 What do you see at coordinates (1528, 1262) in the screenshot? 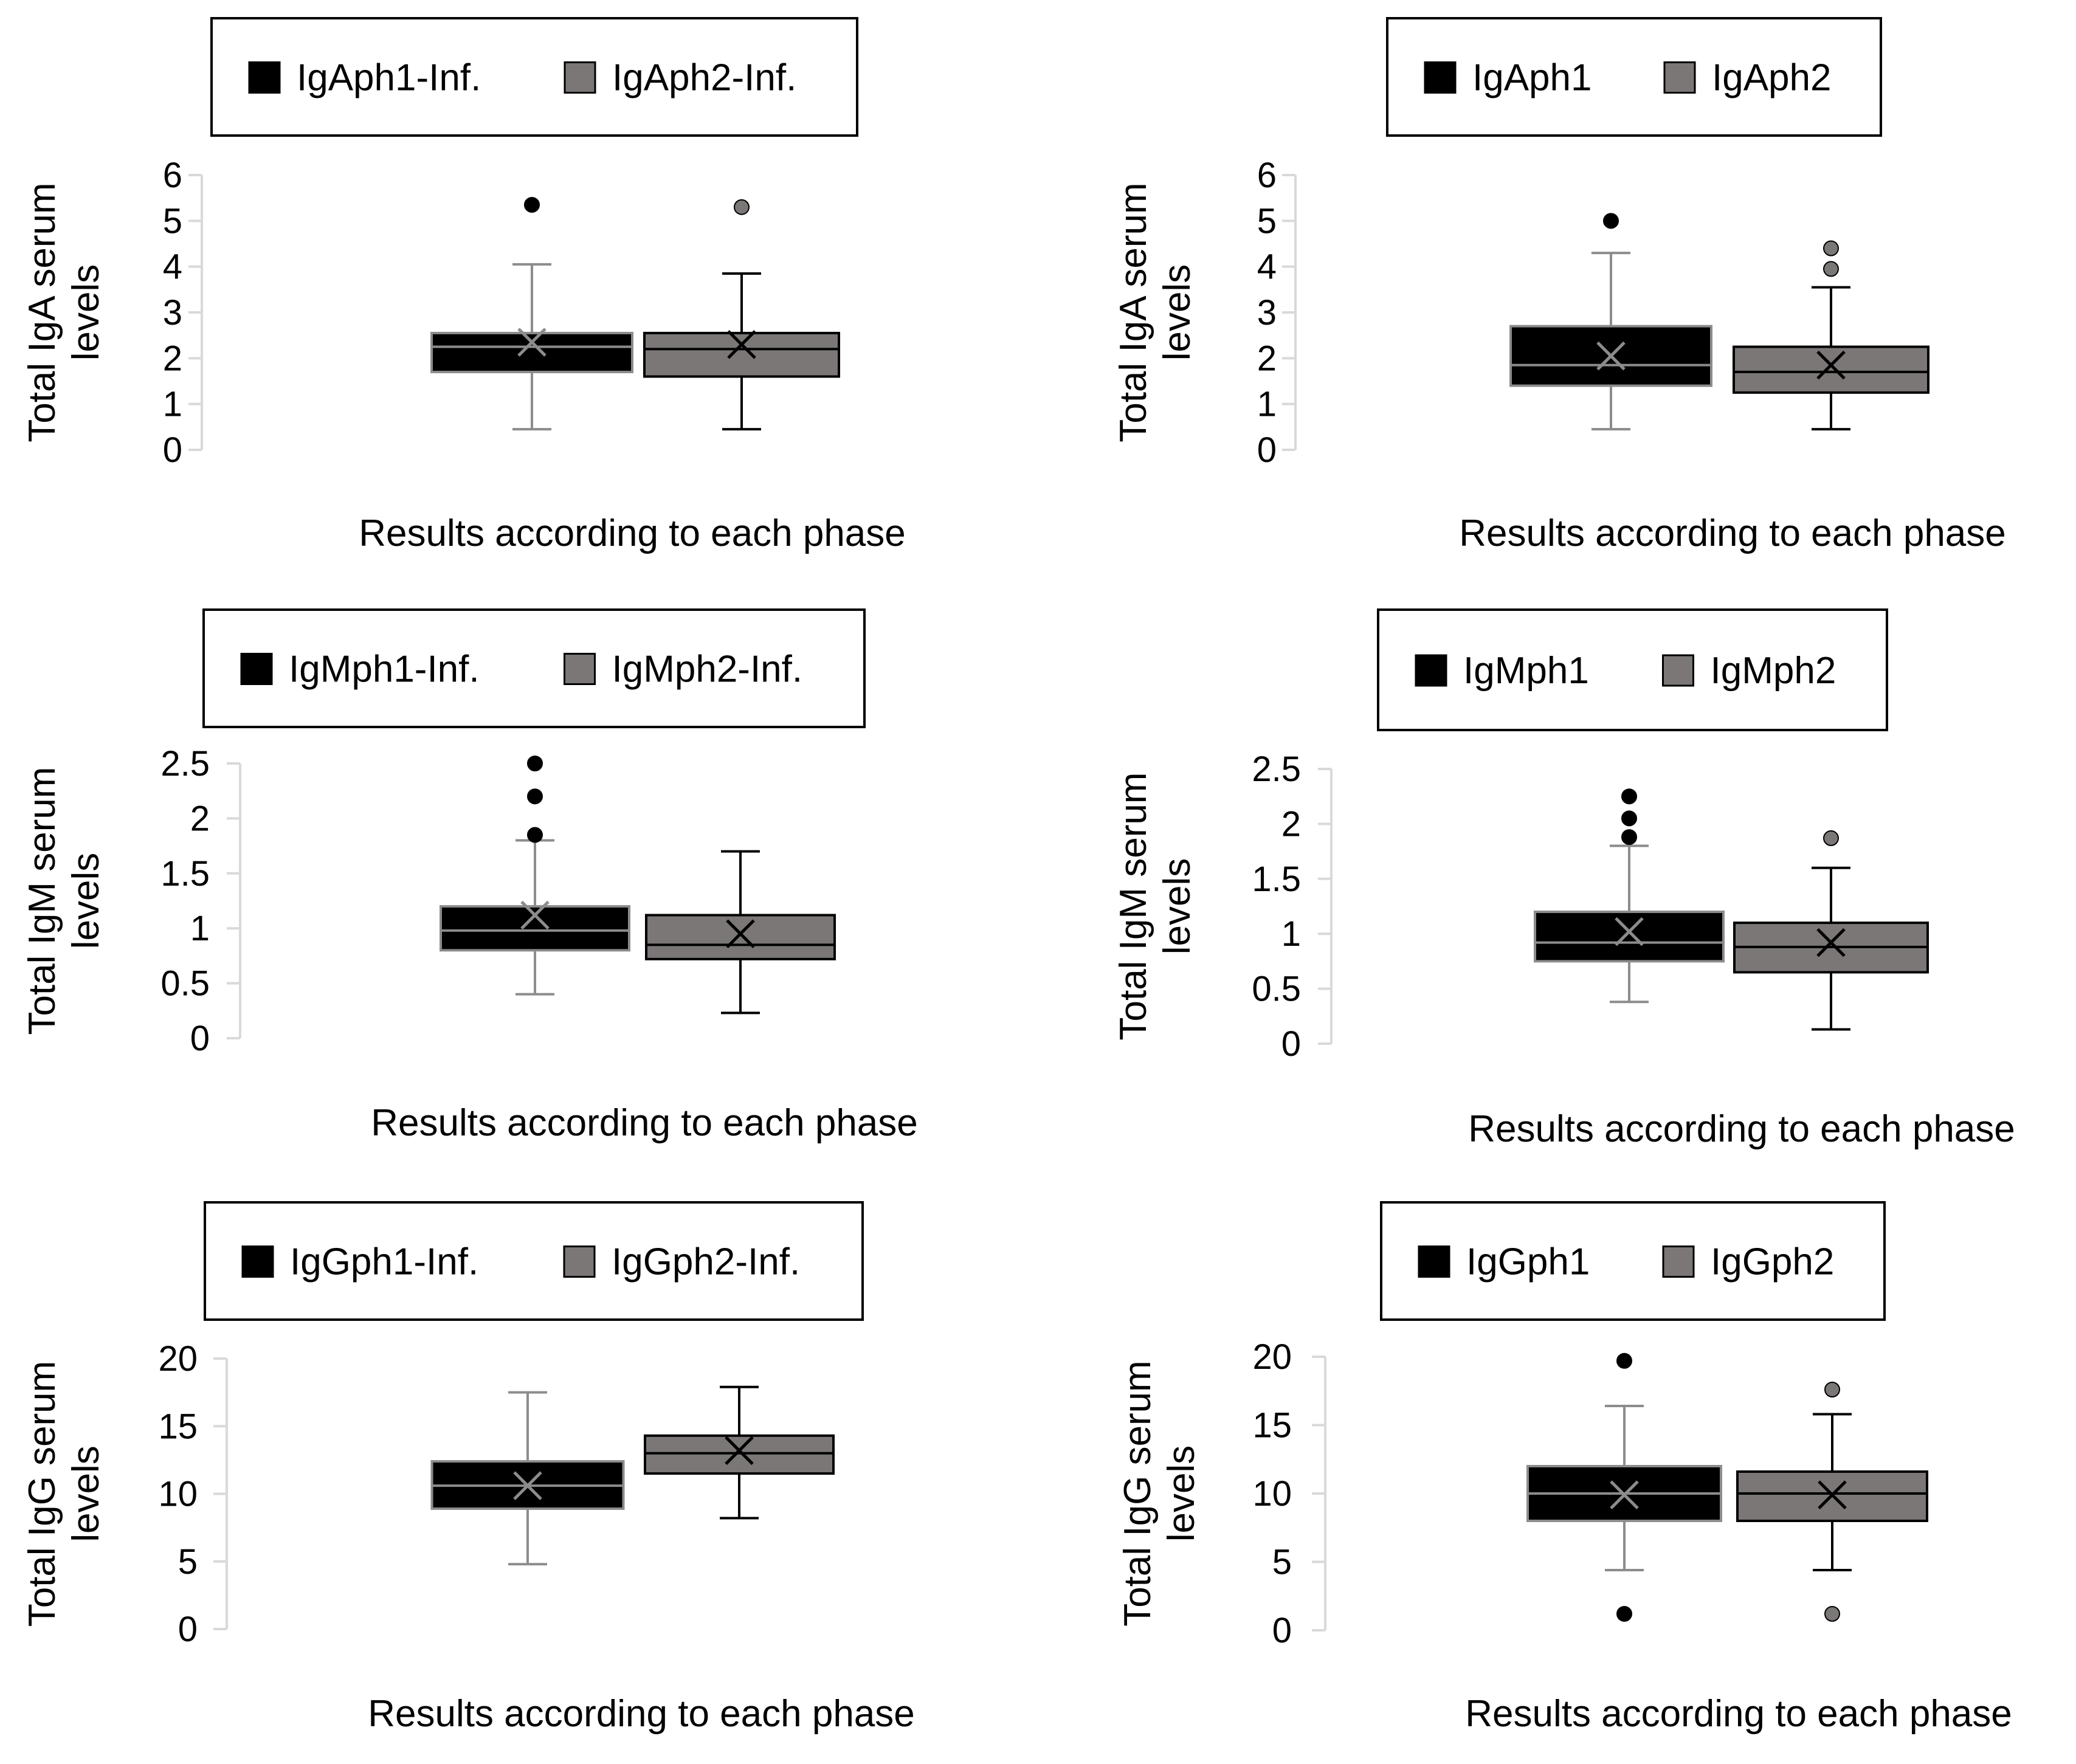
I see `legend-label-phase1: IgGph1` at bounding box center [1528, 1262].